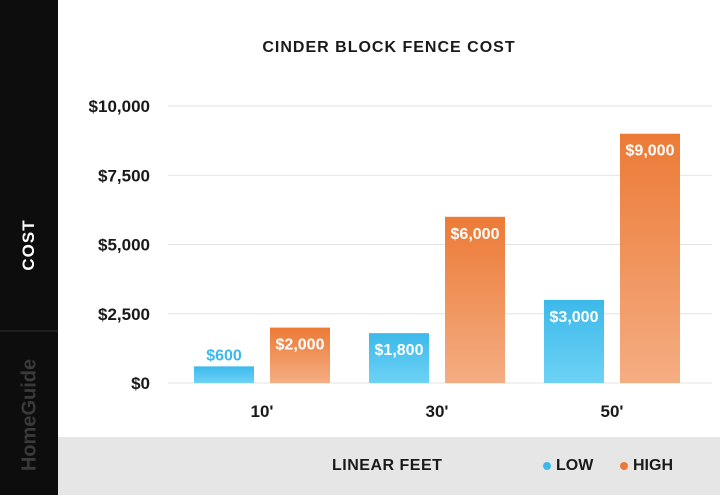  Describe the element at coordinates (547, 466) in the screenshot. I see `legend-swatch-low` at that location.